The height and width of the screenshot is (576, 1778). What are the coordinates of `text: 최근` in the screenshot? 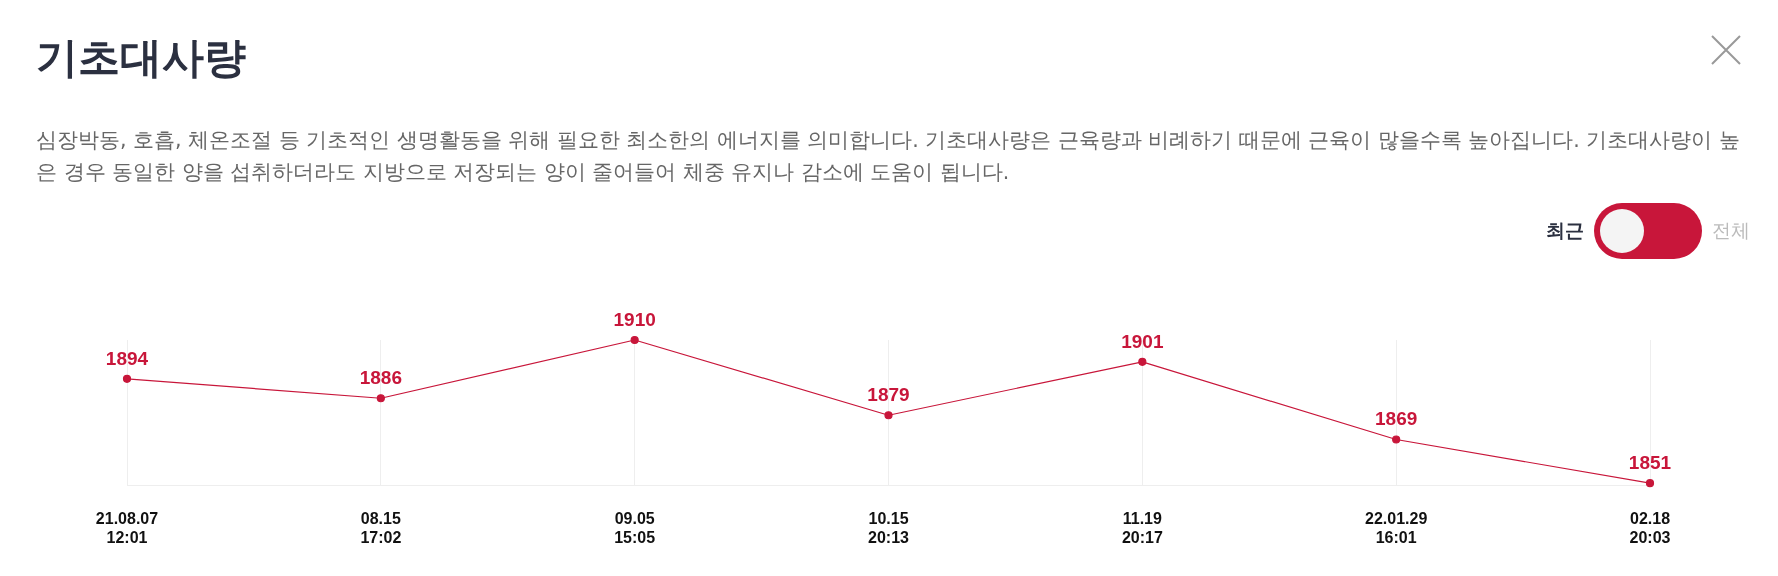 It's located at (1565, 230).